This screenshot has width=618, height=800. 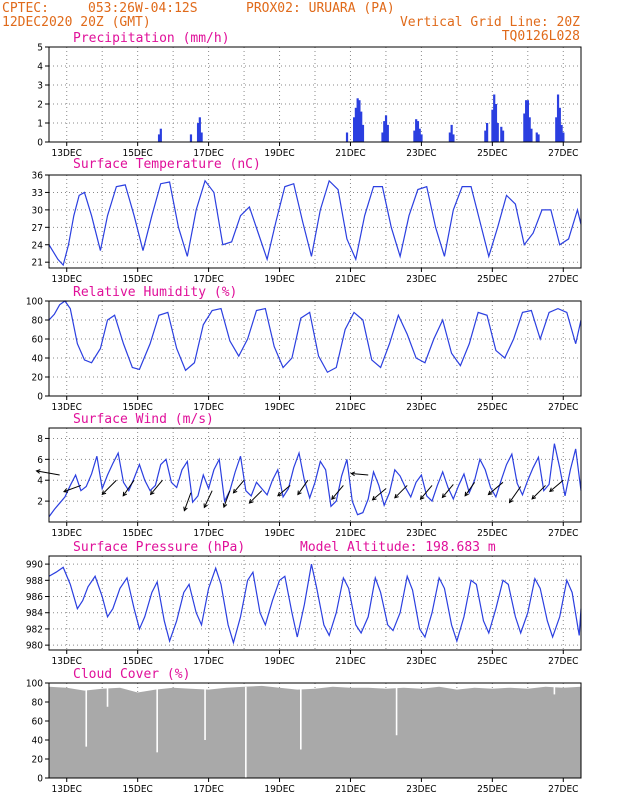 What do you see at coordinates (279, 407) in the screenshot?
I see `x-tick-label: 19DEC` at bounding box center [279, 407].